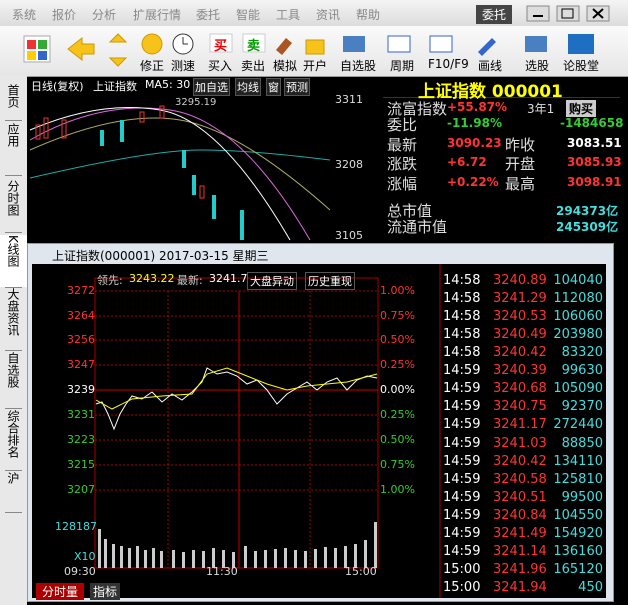  What do you see at coordinates (253, 66) in the screenshot?
I see `toolbar-label: 卖出` at bounding box center [253, 66].